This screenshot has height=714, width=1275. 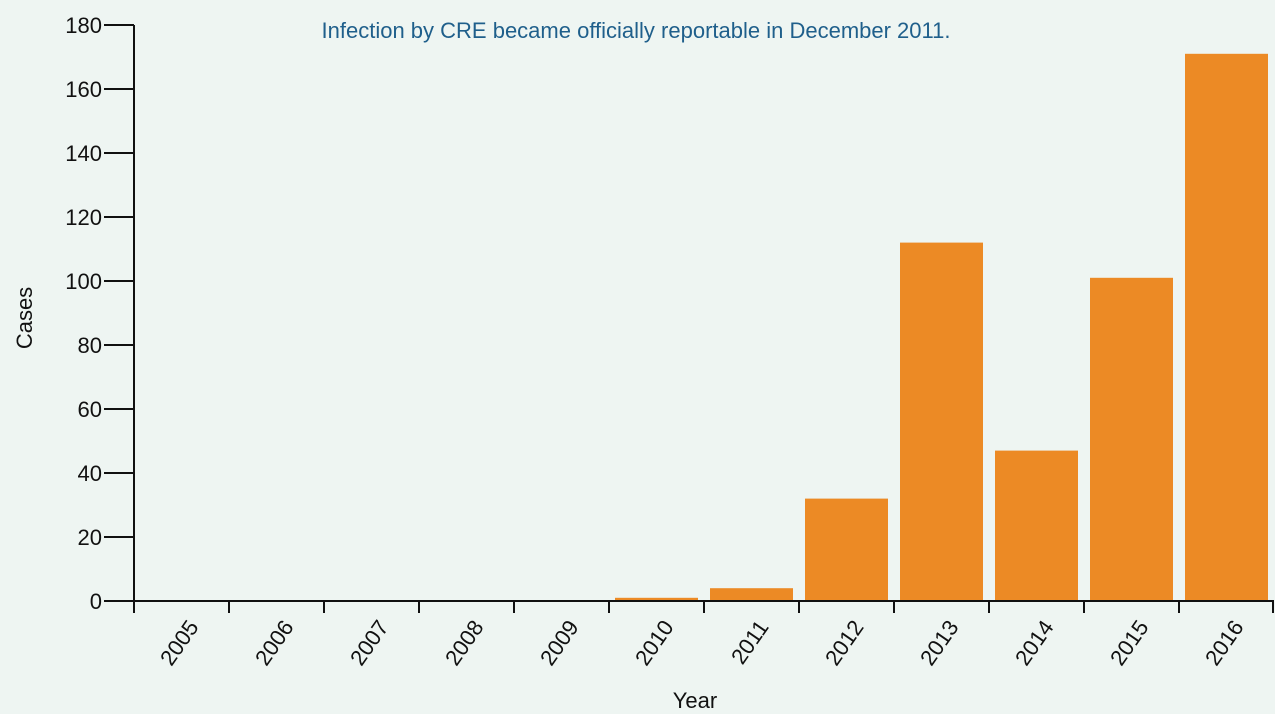 I want to click on y-tick-label-40: 40, so click(x=90, y=473).